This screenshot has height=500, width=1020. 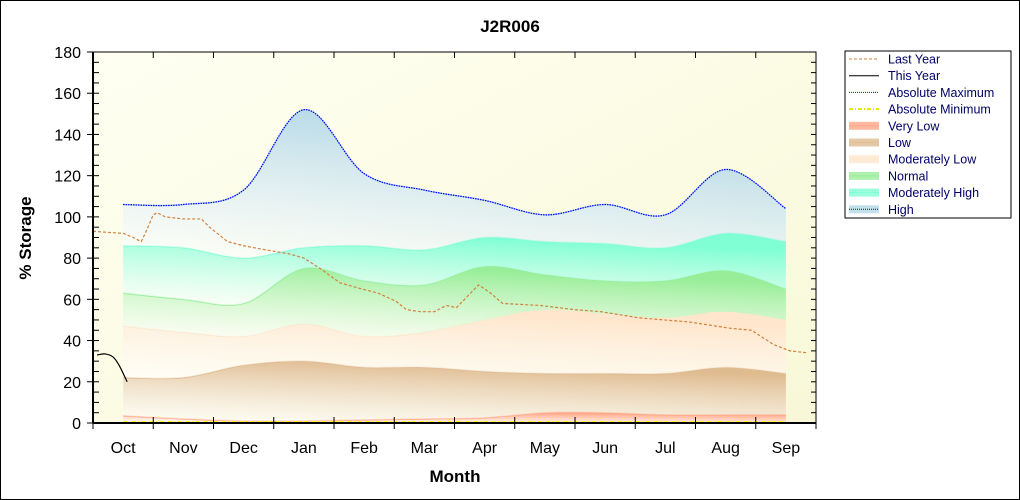 What do you see at coordinates (665, 448) in the screenshot?
I see `x-tick-label: Jul` at bounding box center [665, 448].